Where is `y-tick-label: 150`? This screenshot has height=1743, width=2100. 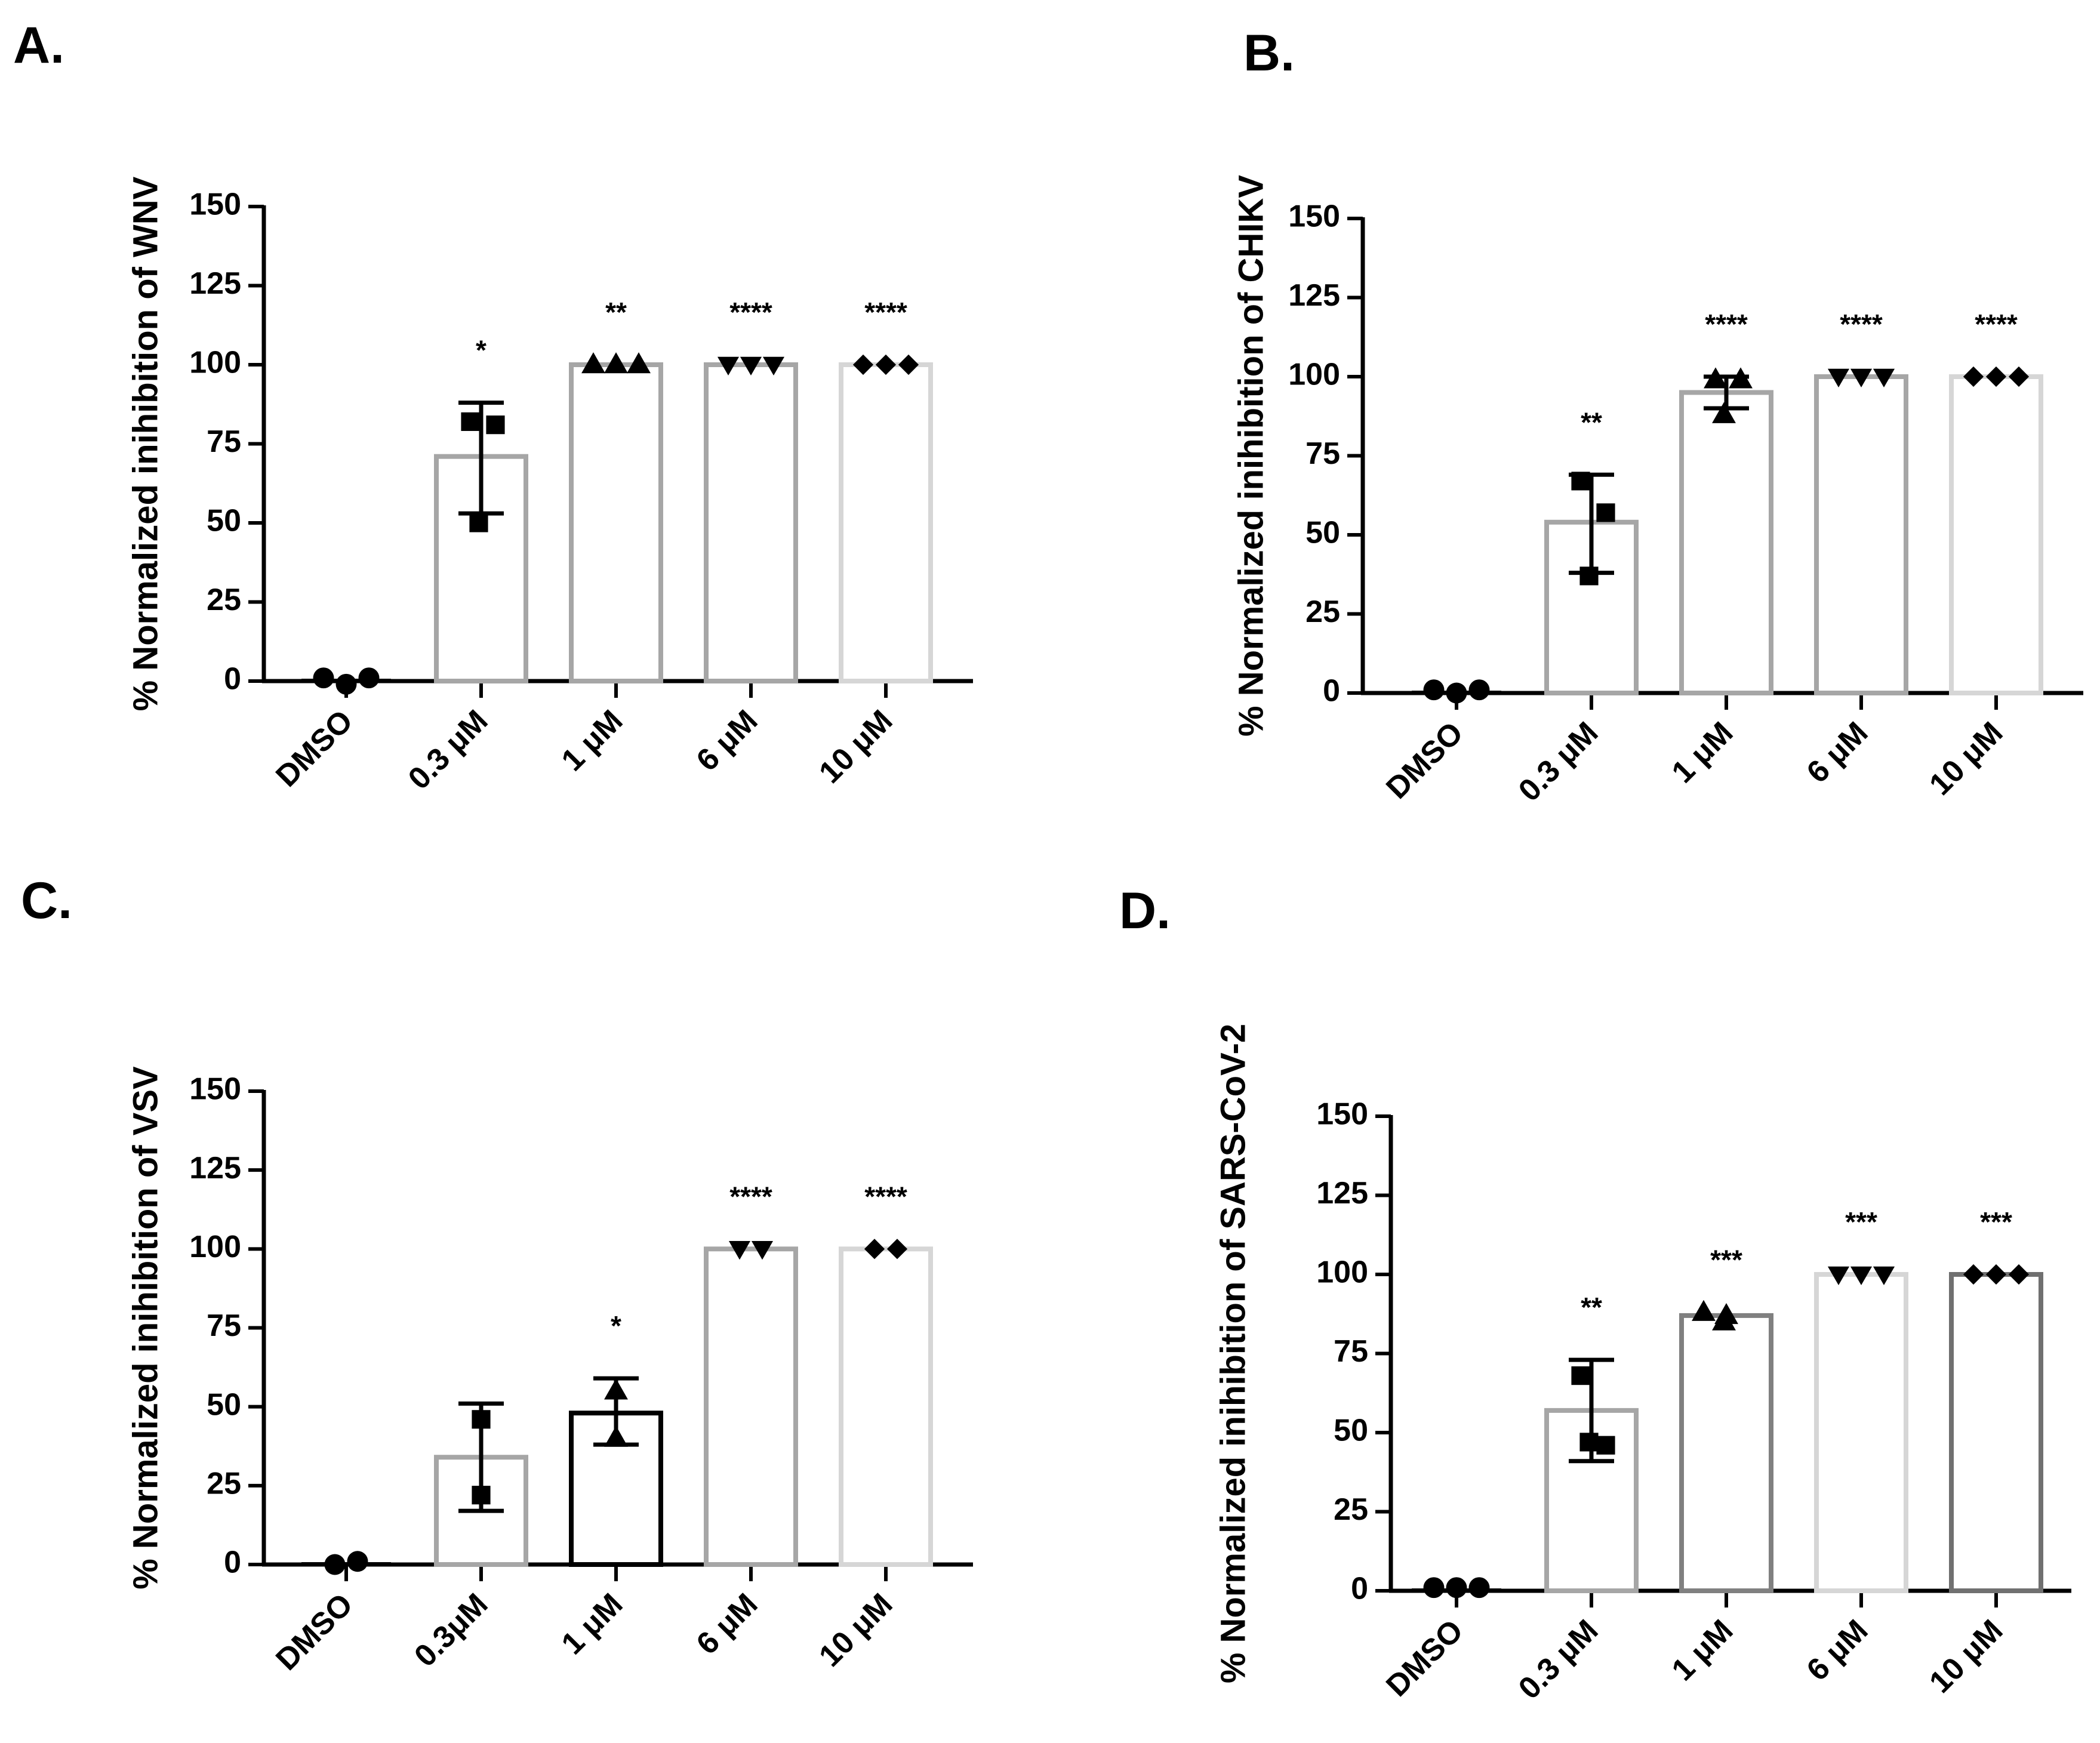
y-tick-label: 150 is located at coordinates (1342, 1114).